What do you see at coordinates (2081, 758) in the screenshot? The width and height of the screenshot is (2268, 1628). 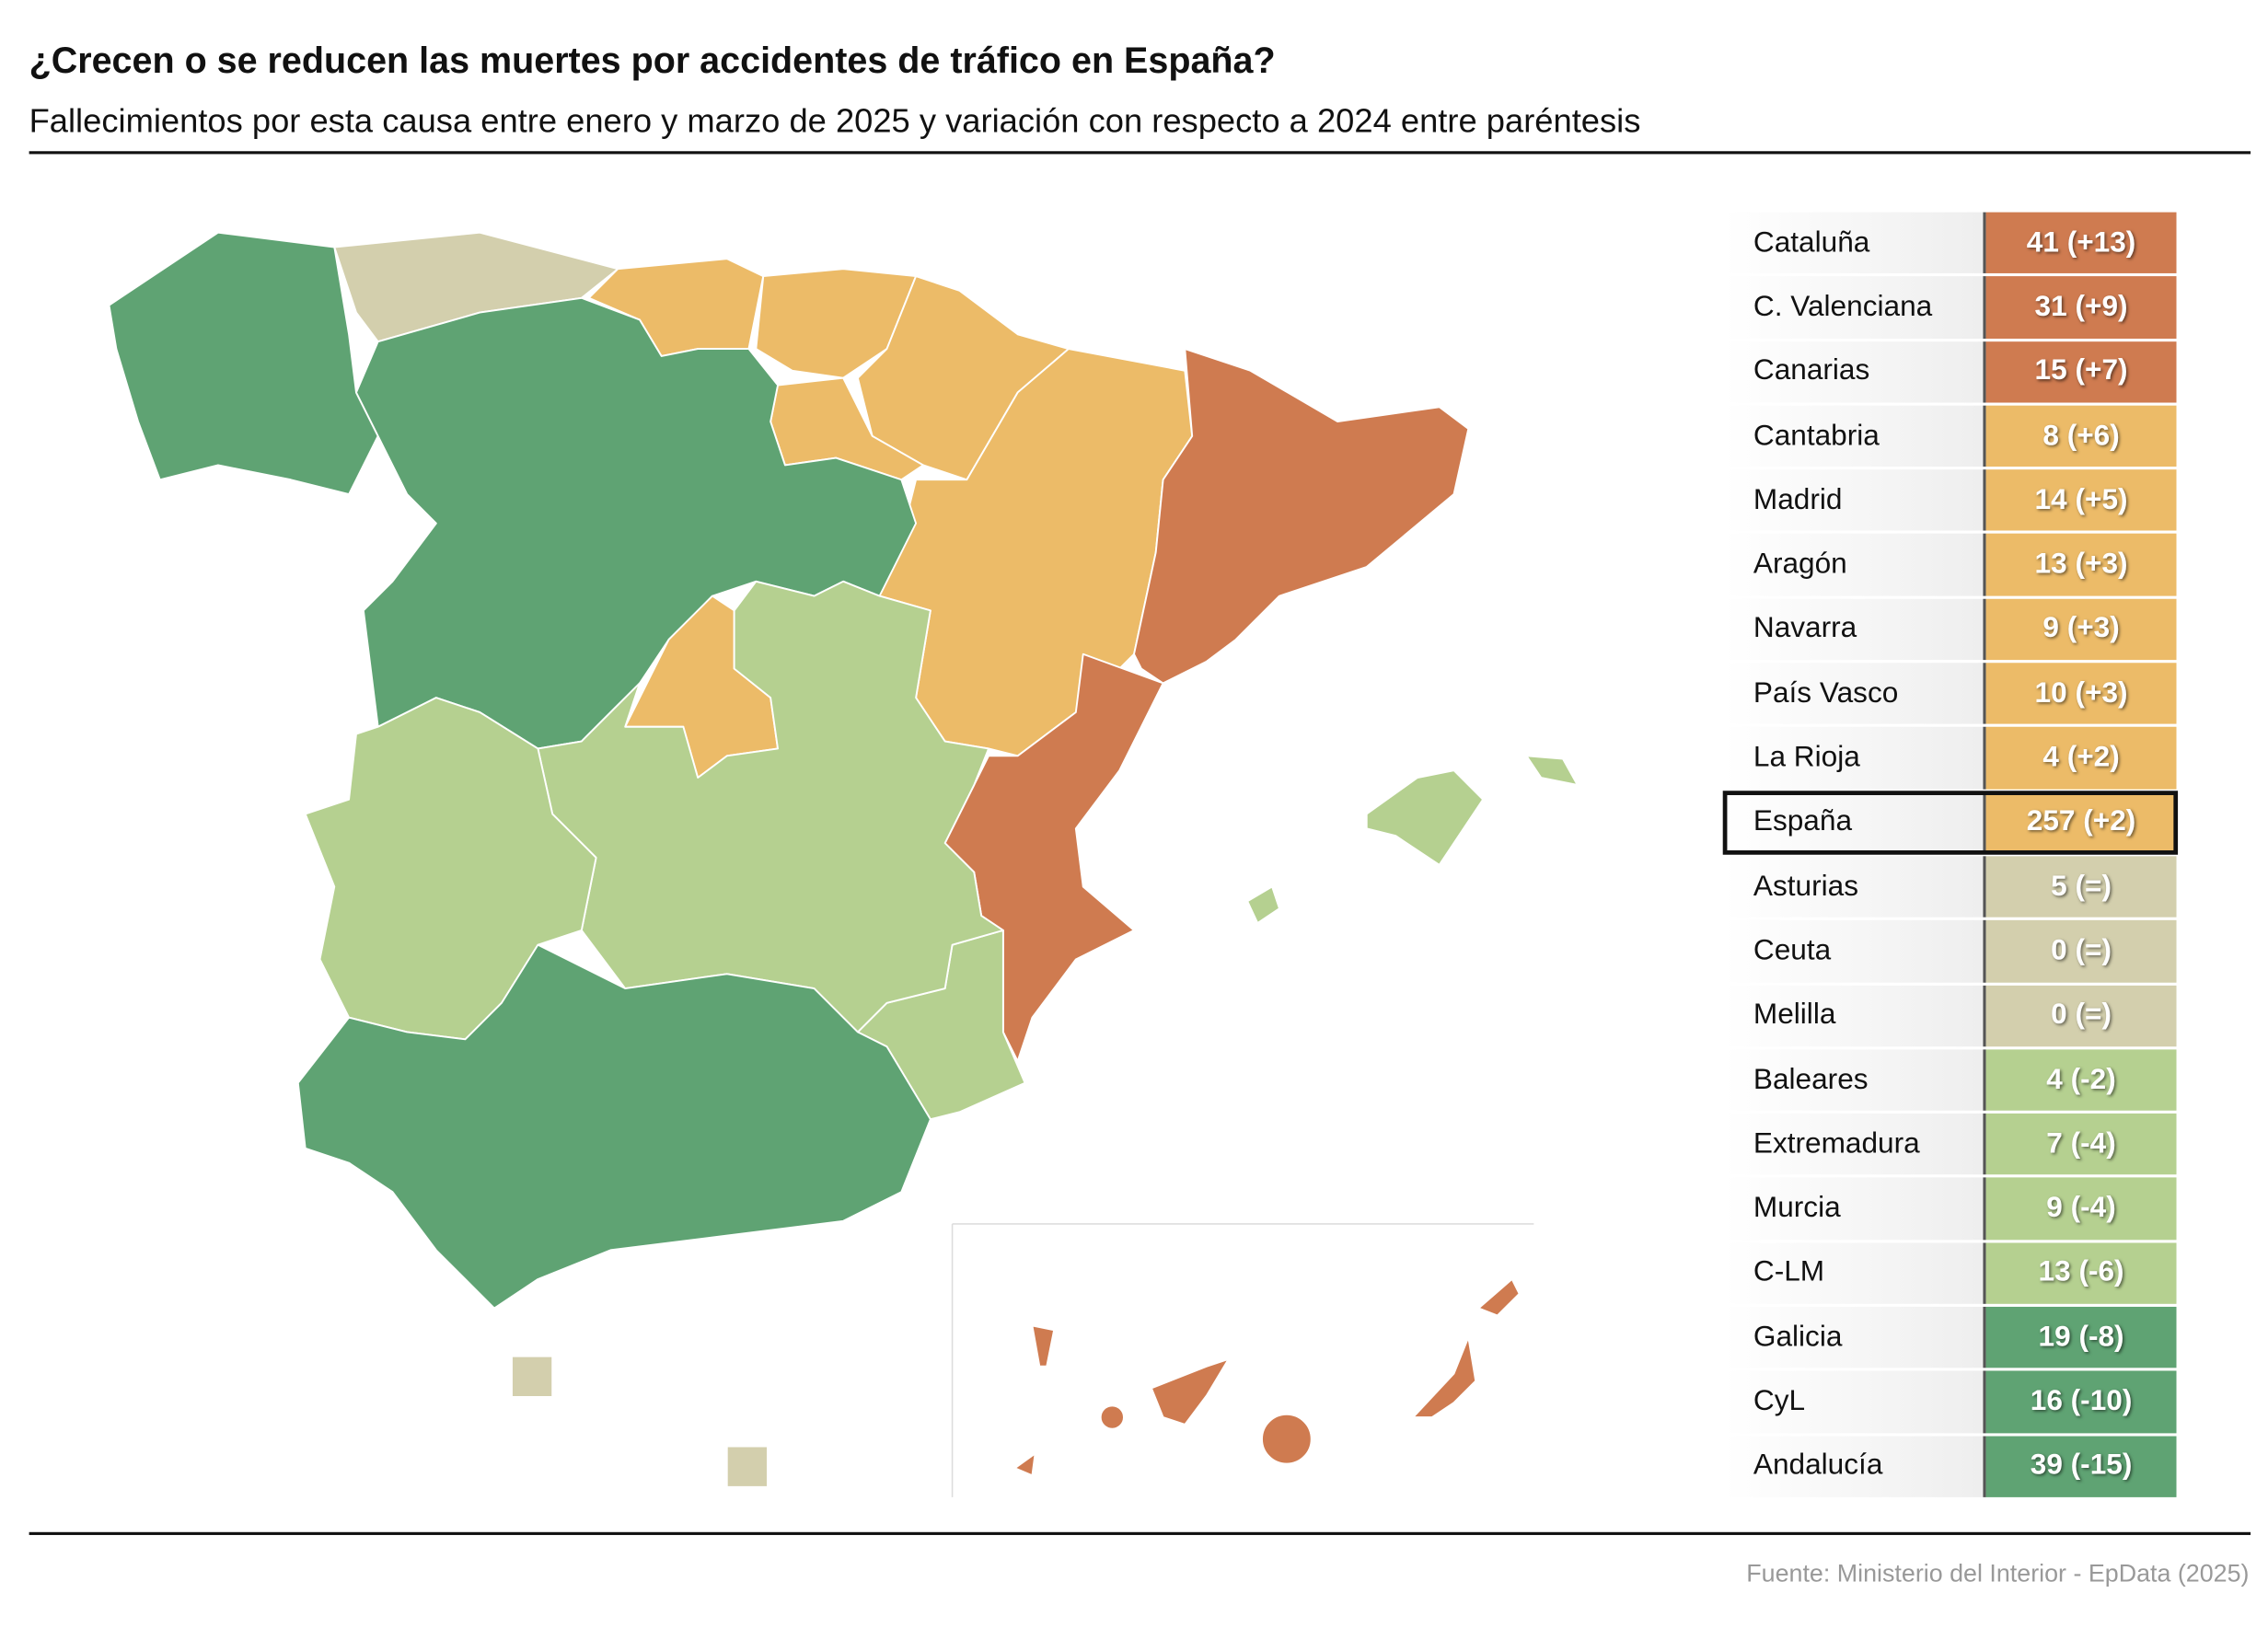 I see `region-value: 4 (+2)` at bounding box center [2081, 758].